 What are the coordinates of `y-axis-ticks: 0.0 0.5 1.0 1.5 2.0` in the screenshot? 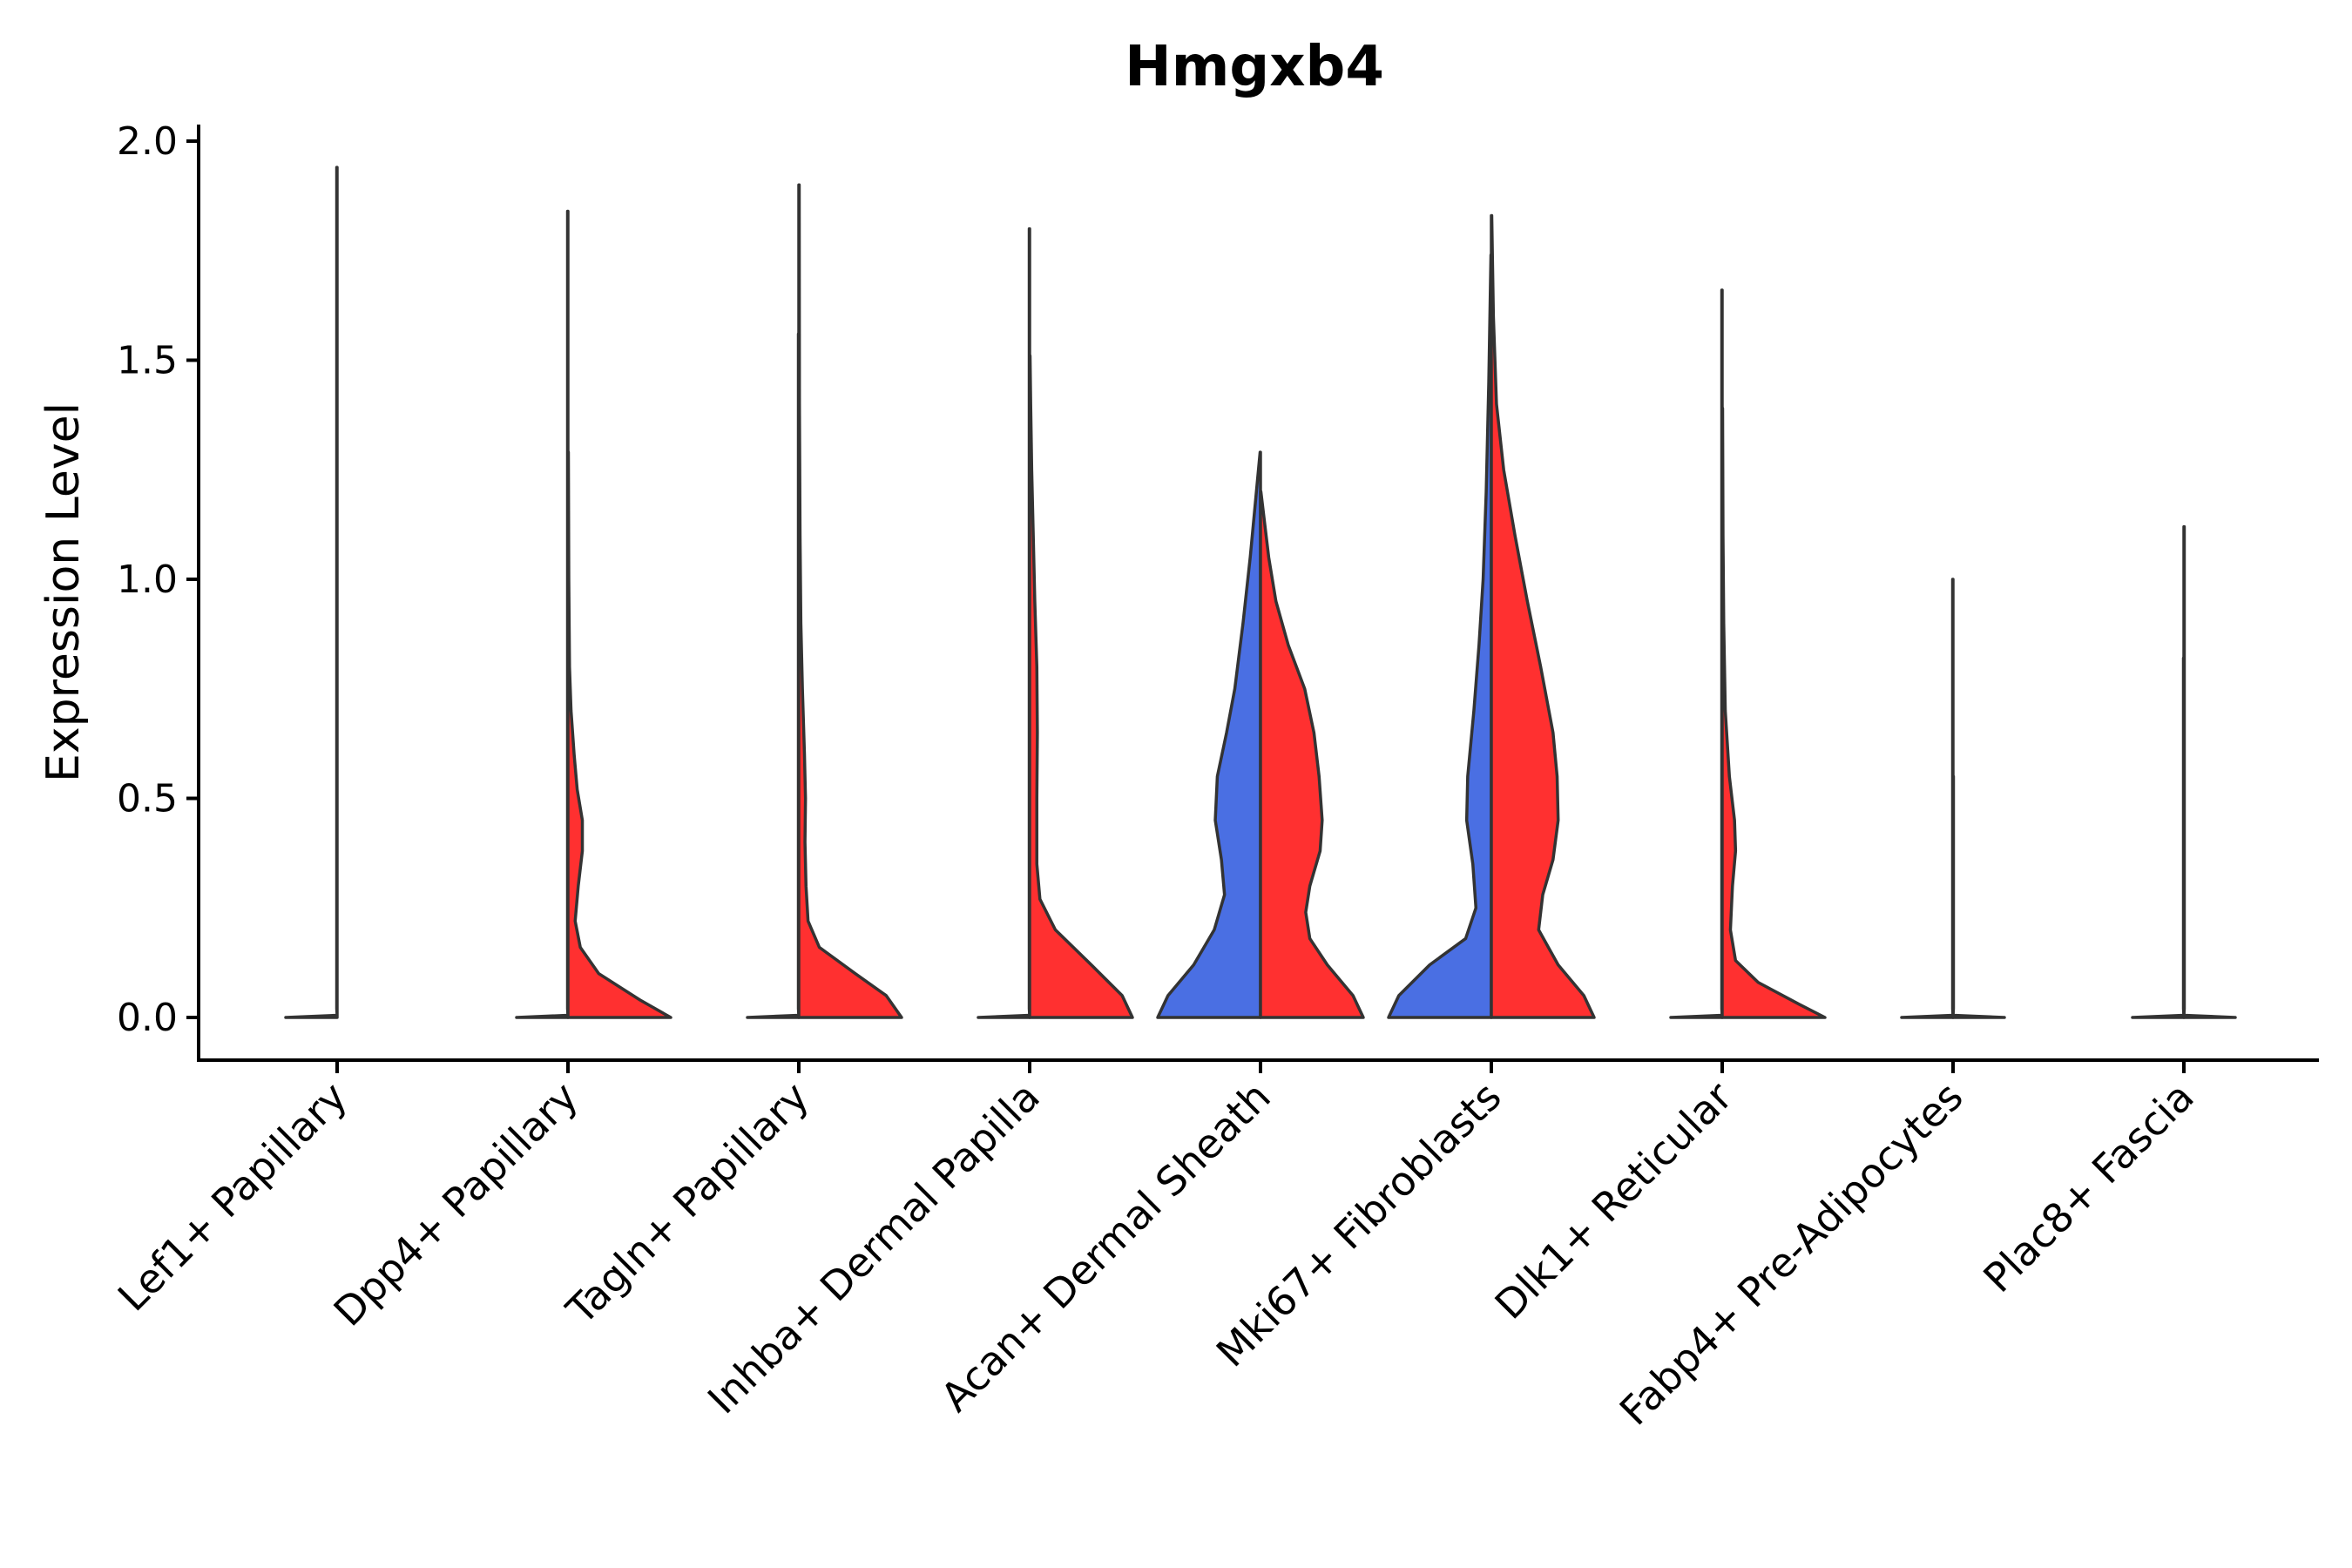 It's located at (158, 579).